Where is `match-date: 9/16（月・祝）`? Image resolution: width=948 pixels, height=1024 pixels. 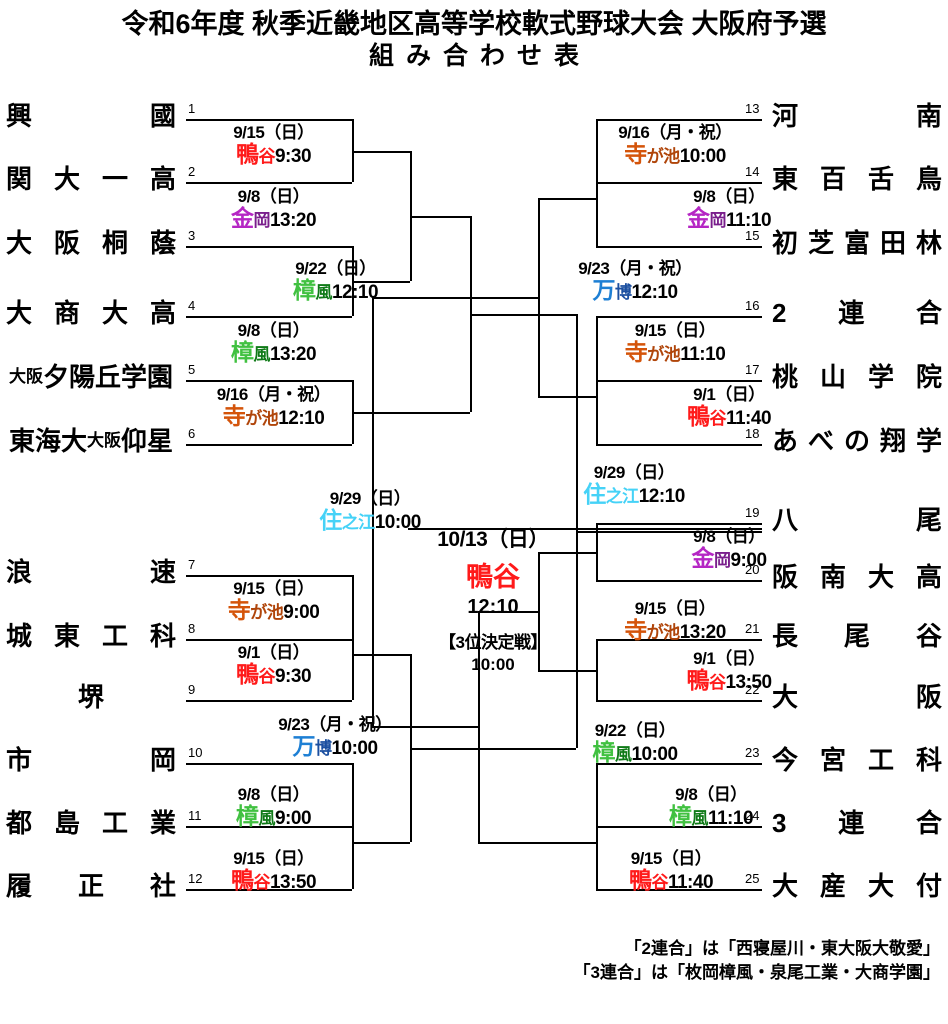 match-date: 9/16（月・祝） is located at coordinates (675, 132).